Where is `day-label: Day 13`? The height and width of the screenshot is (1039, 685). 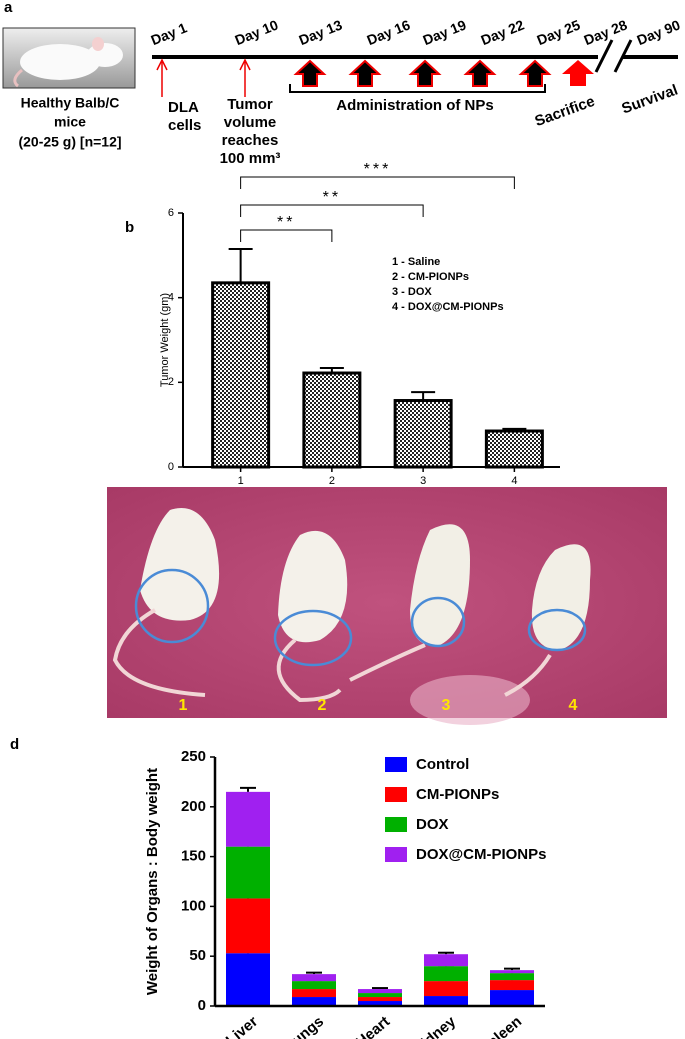
day-label: Day 13 is located at coordinates (321, 32).